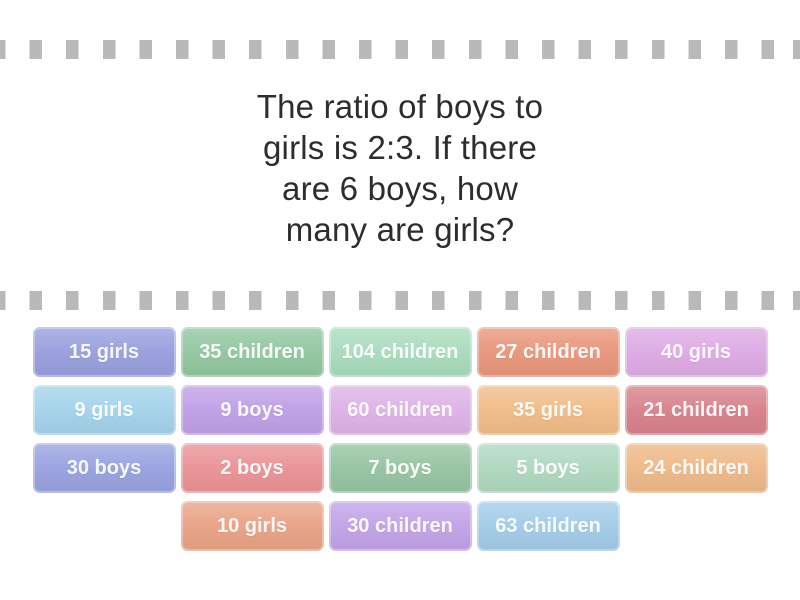 The image size is (800, 600). I want to click on answer-tile: 5 boys, so click(548, 468).